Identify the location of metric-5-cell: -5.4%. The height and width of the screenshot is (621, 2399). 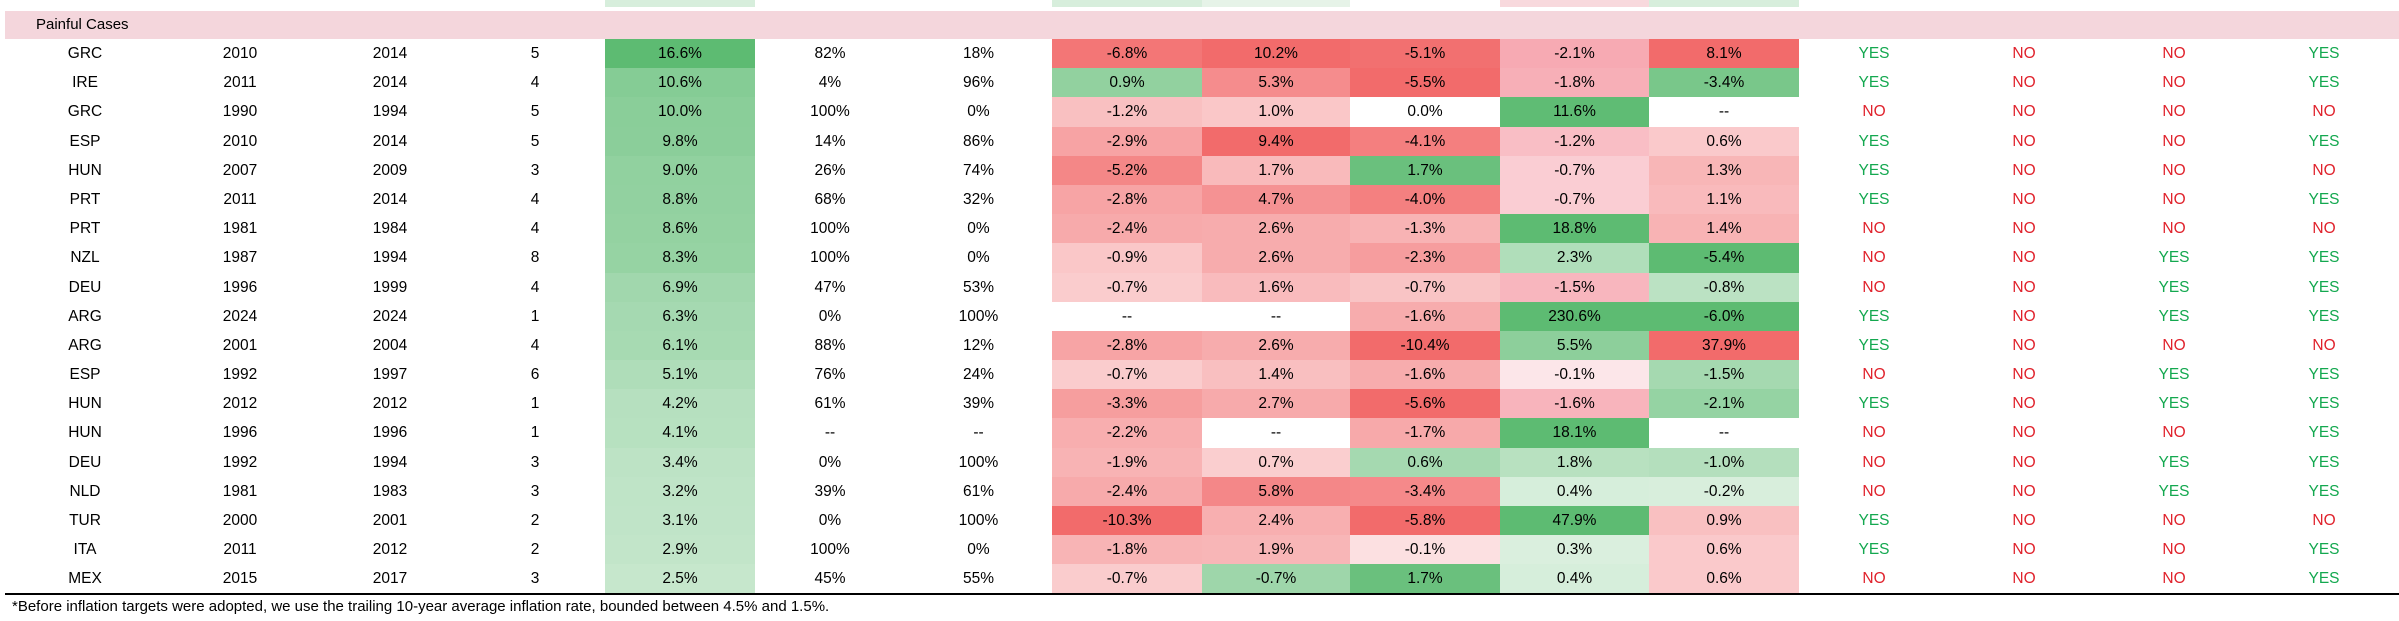
(1724, 258).